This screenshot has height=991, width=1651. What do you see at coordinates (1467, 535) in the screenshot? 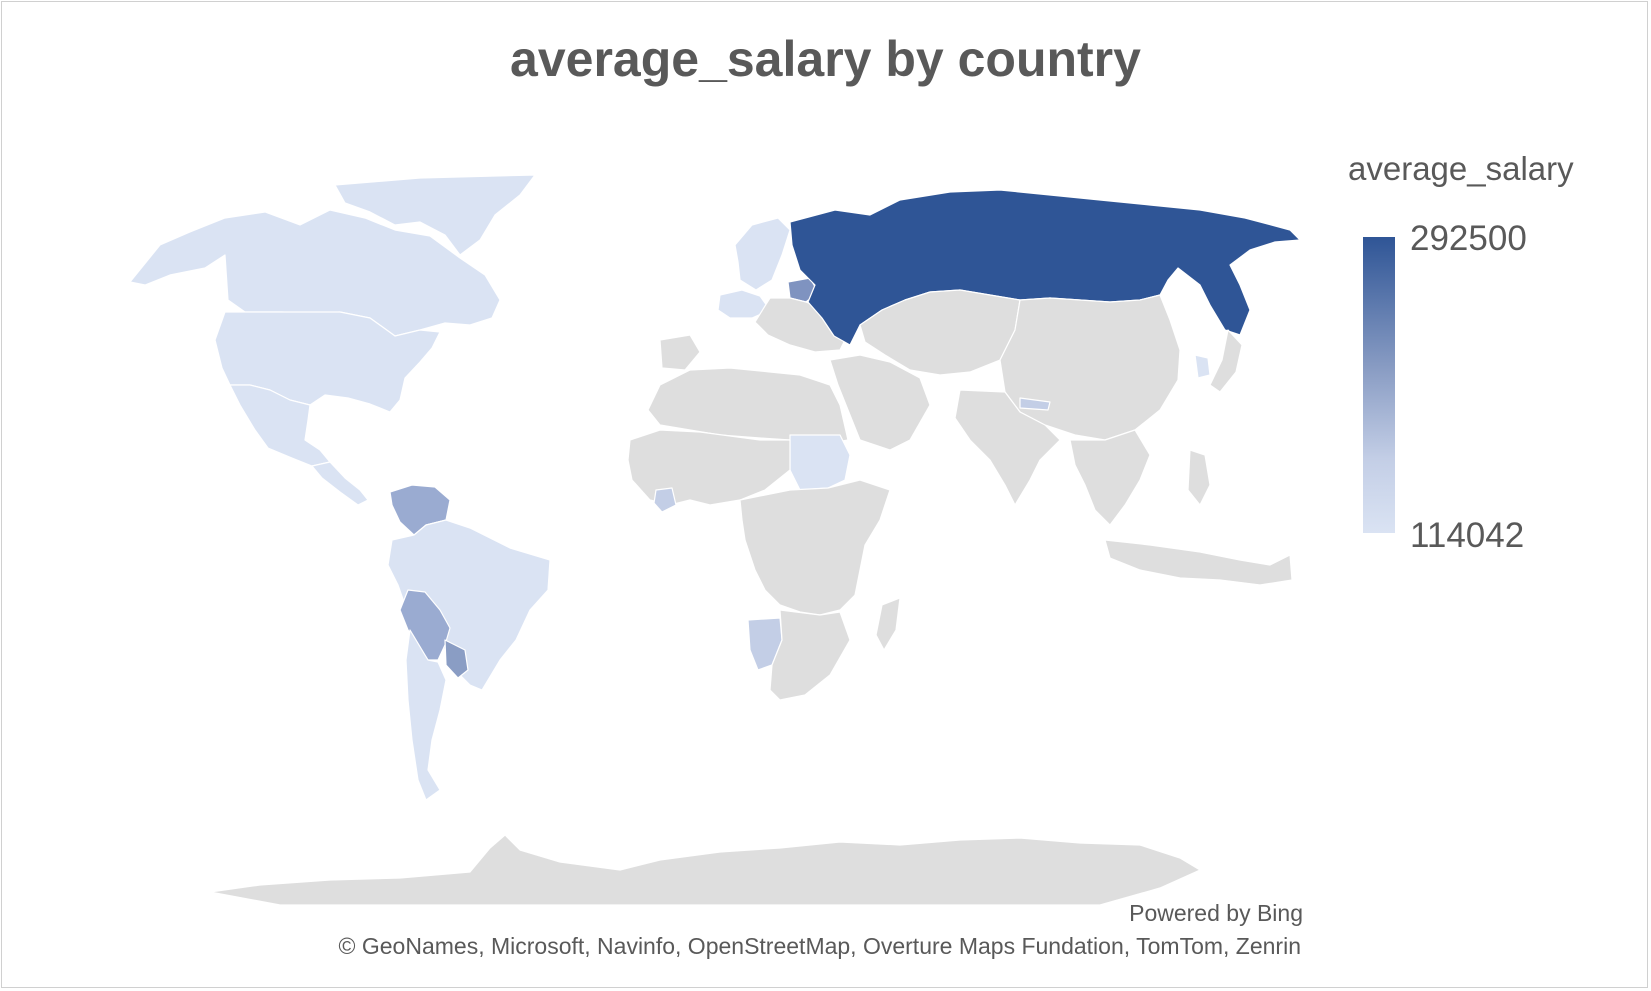
I see `legend-min-label: 114042` at bounding box center [1467, 535].